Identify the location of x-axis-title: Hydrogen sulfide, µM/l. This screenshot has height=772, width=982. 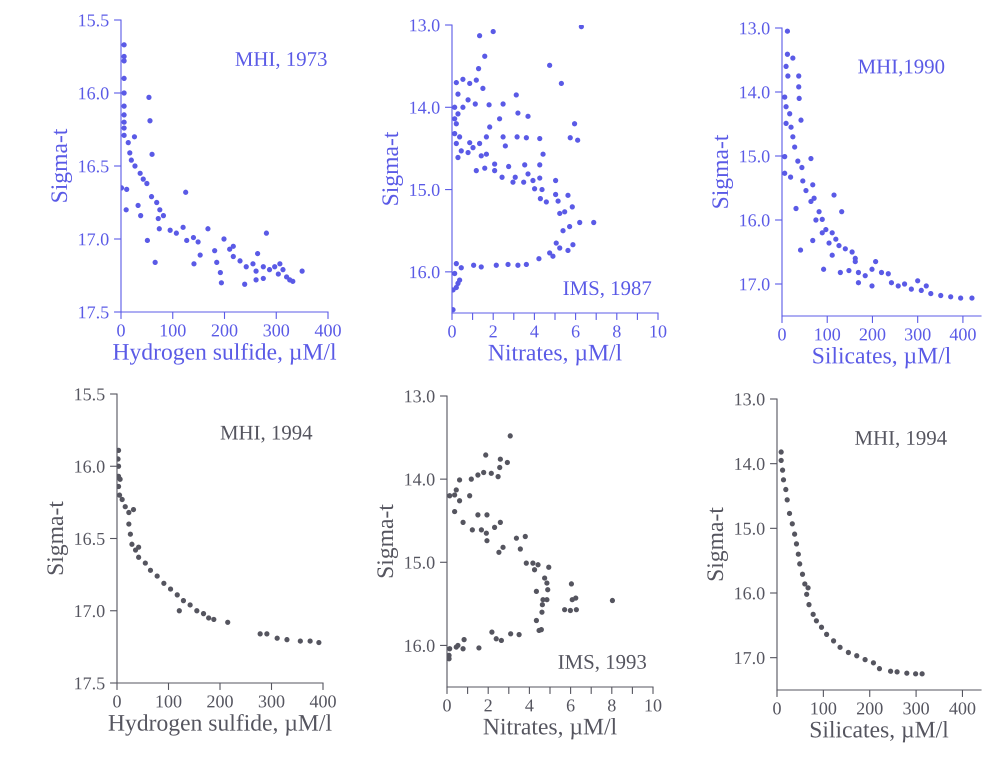
(224, 353).